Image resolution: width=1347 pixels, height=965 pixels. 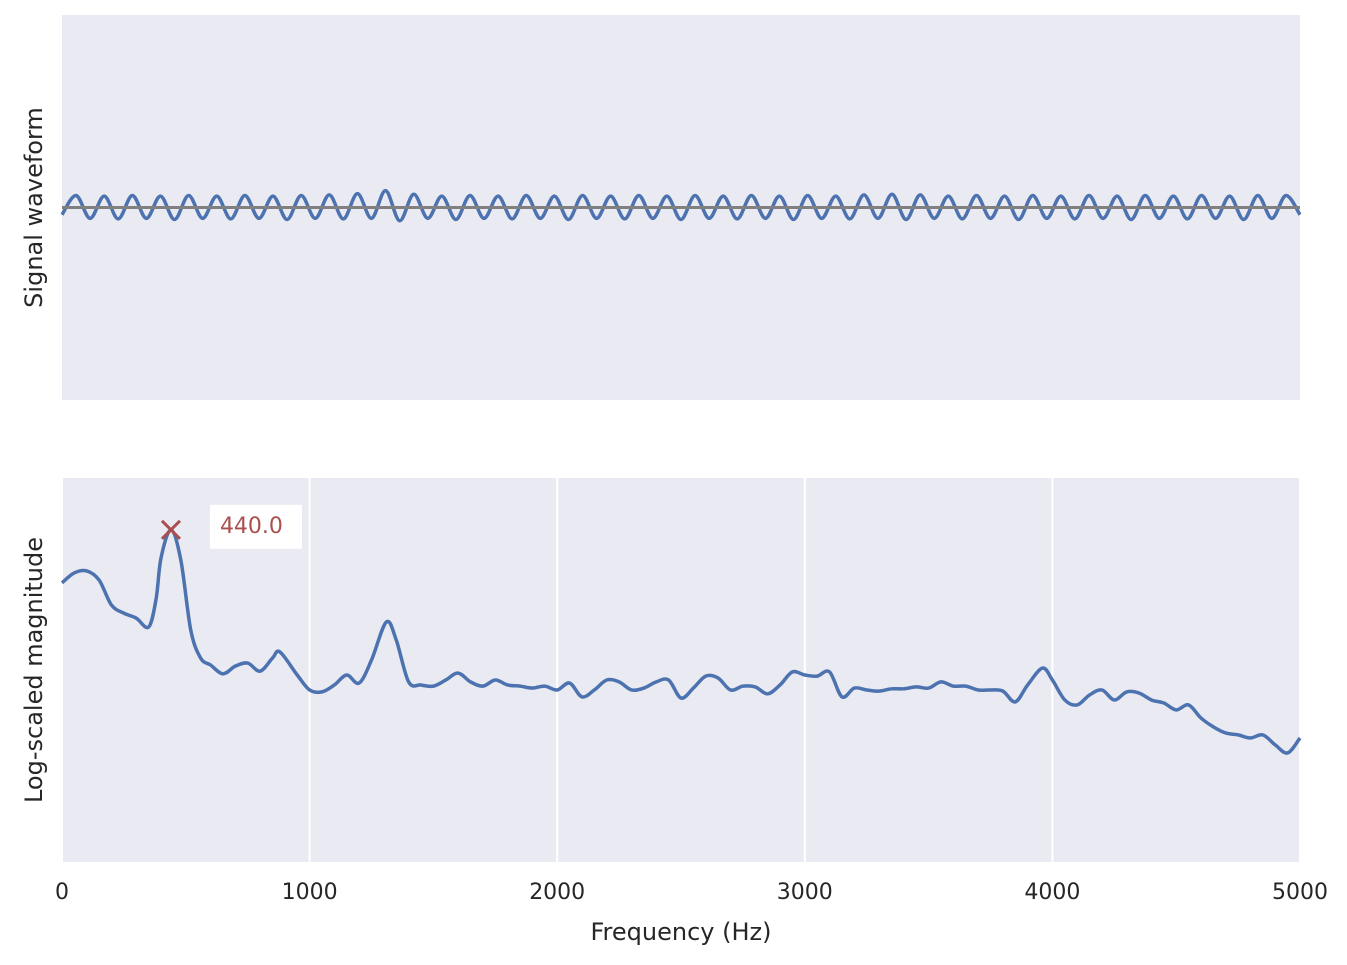 What do you see at coordinates (805, 892) in the screenshot?
I see `x-tick-label: 3000` at bounding box center [805, 892].